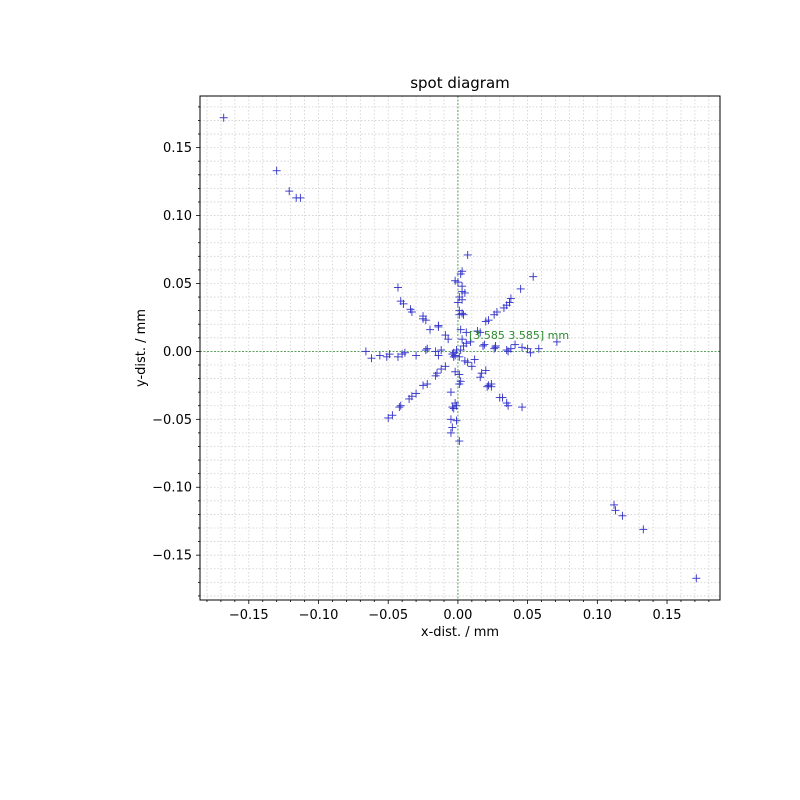 The image size is (800, 800). I want to click on y-tick-label: −0.15, so click(172, 556).